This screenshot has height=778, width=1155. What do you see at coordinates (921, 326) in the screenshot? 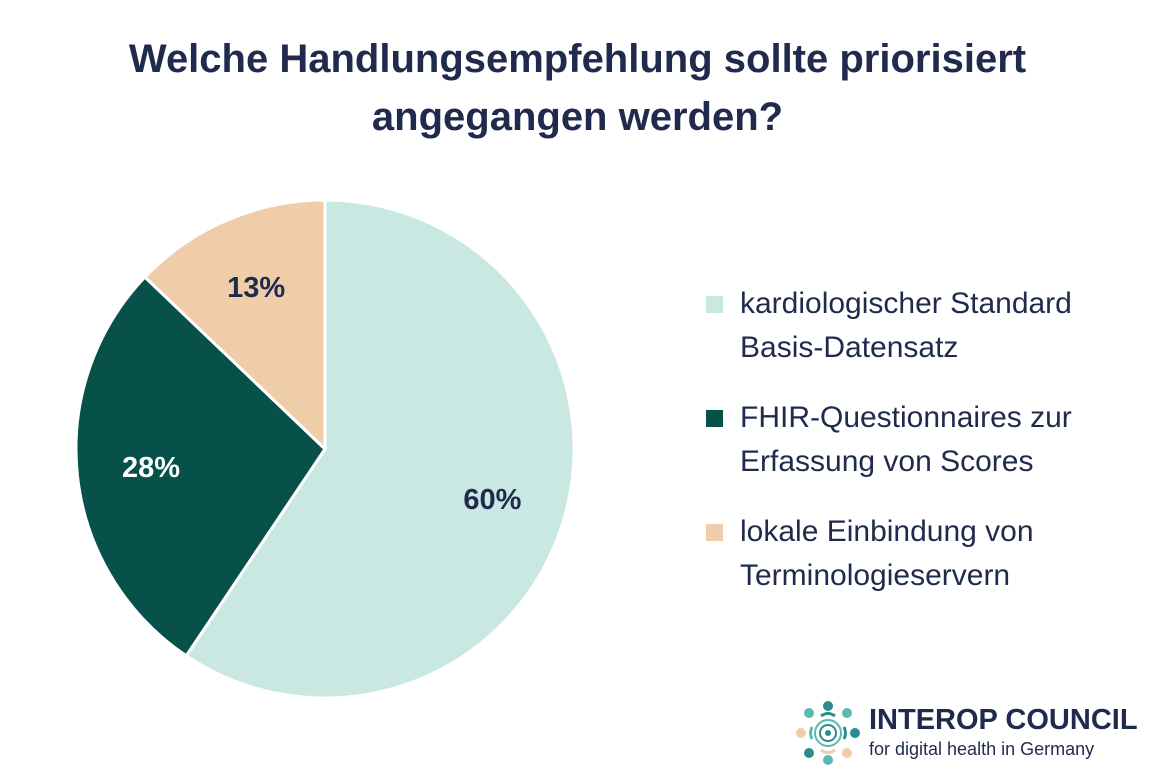
I see `legend-item-kardiologischer-standard: kardiologischer Standard Basis-Datensatz` at bounding box center [921, 326].